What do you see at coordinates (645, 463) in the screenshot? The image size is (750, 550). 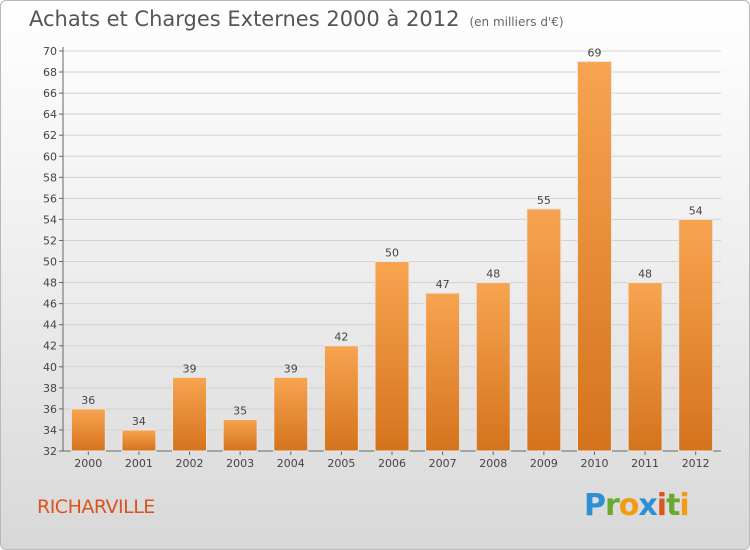 I see `x-tick-label-2011: 2011` at bounding box center [645, 463].